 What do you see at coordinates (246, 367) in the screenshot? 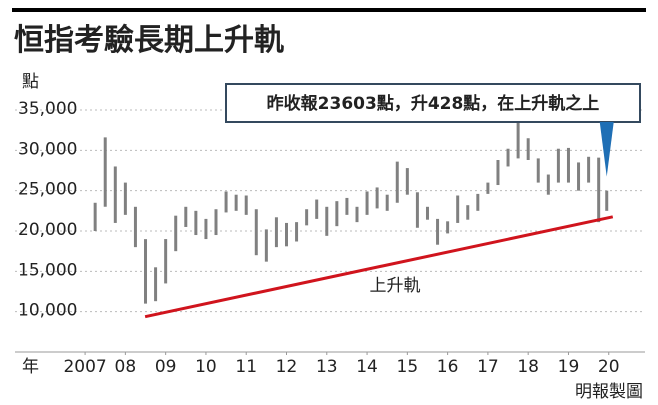
I see `x-tick-label: 11` at bounding box center [246, 367].